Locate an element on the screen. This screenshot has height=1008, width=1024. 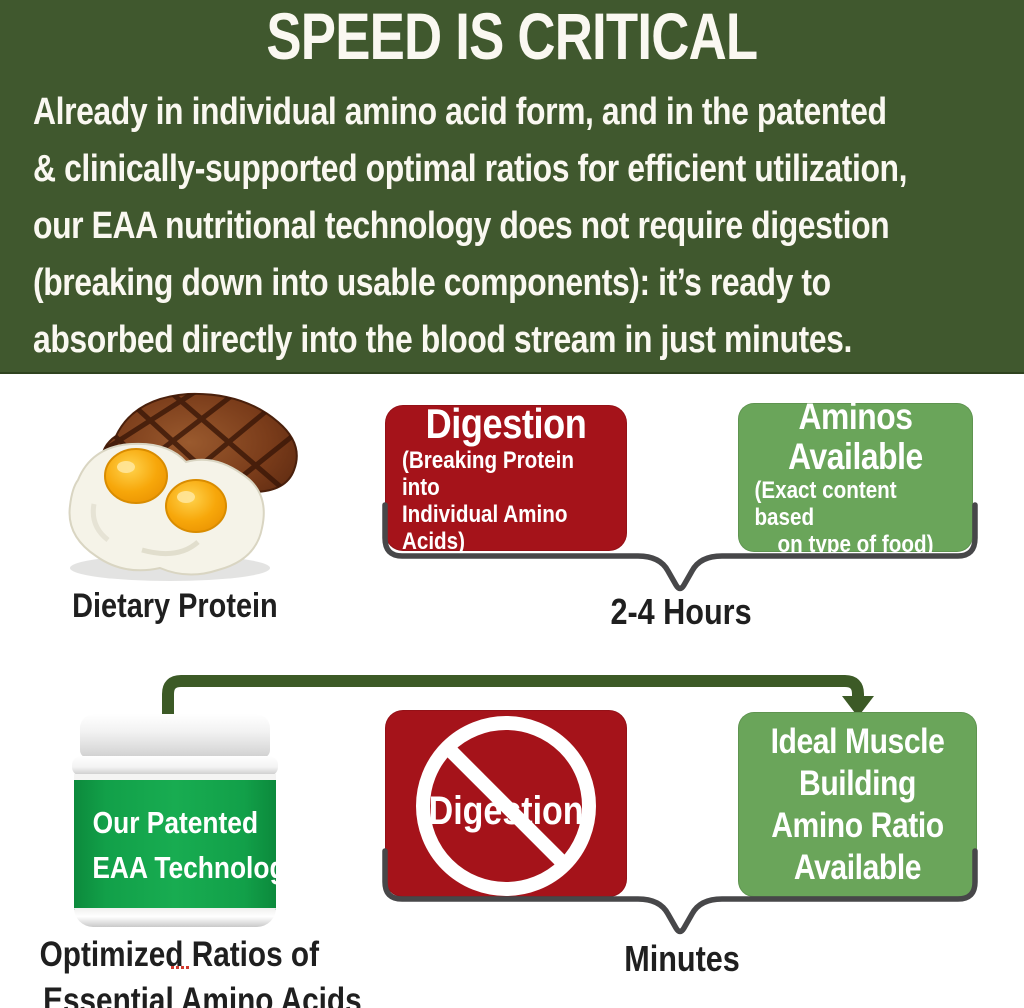
jar-label-line: Our Patented is located at coordinates (175, 822).